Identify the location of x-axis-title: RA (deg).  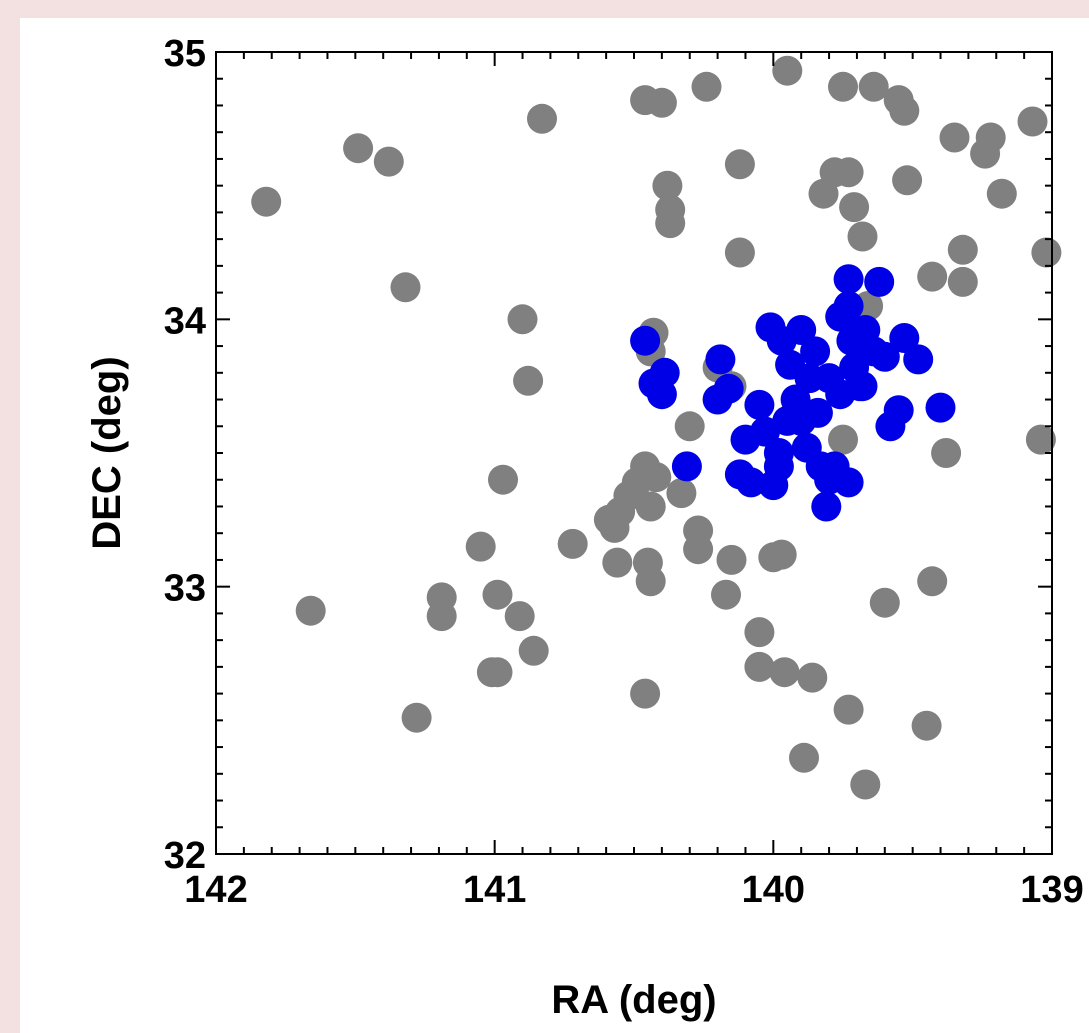
(633, 1000).